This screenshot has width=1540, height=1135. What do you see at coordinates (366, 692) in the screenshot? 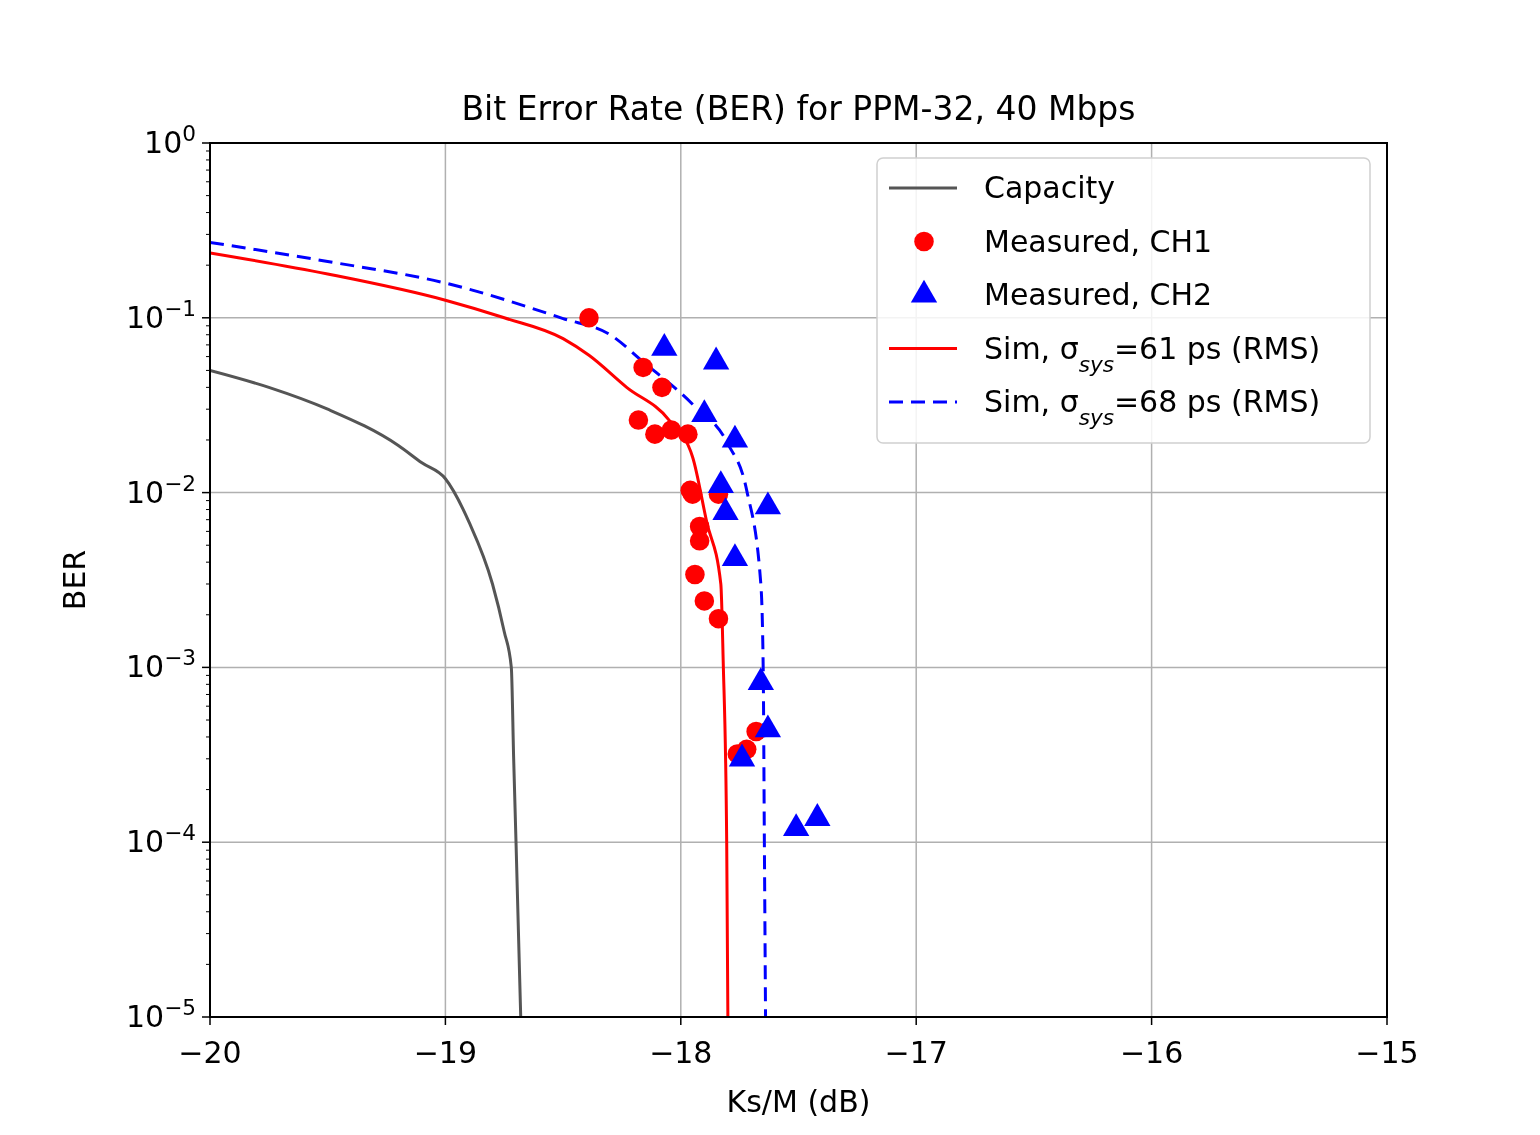
I see `line-series` at bounding box center [366, 692].